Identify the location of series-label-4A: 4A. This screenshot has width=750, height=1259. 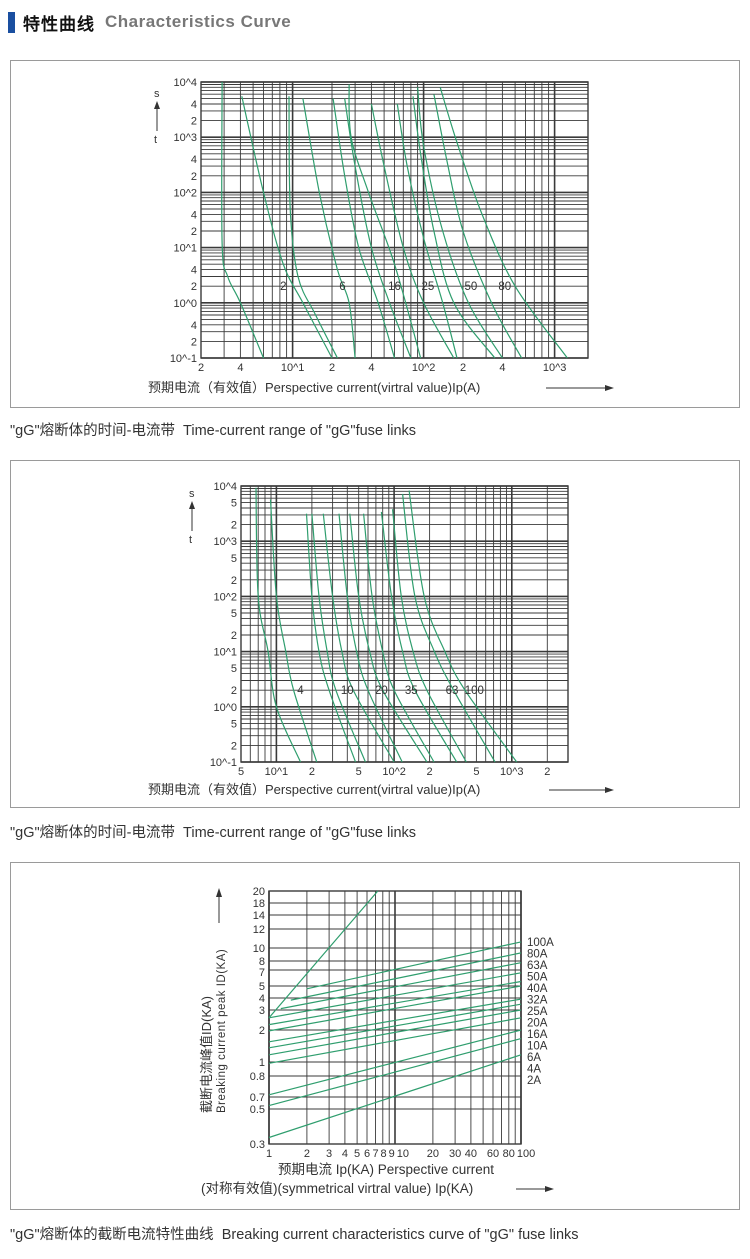
(534, 1069).